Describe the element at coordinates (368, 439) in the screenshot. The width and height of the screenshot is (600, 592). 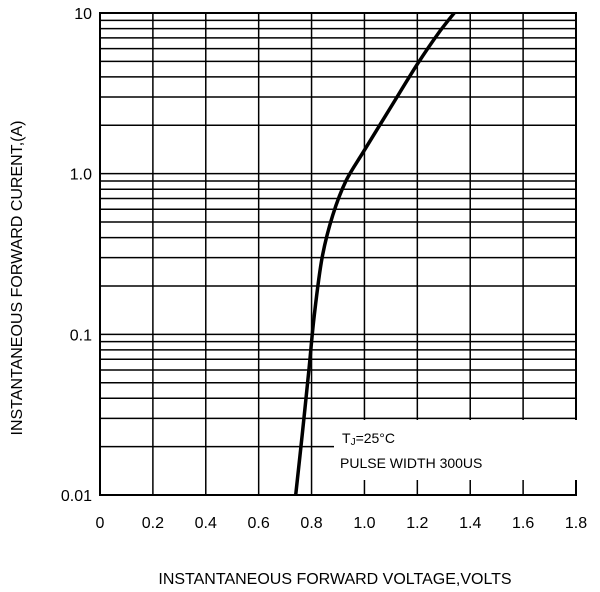
I see `annotation-line-1: TJ=25°C` at that location.